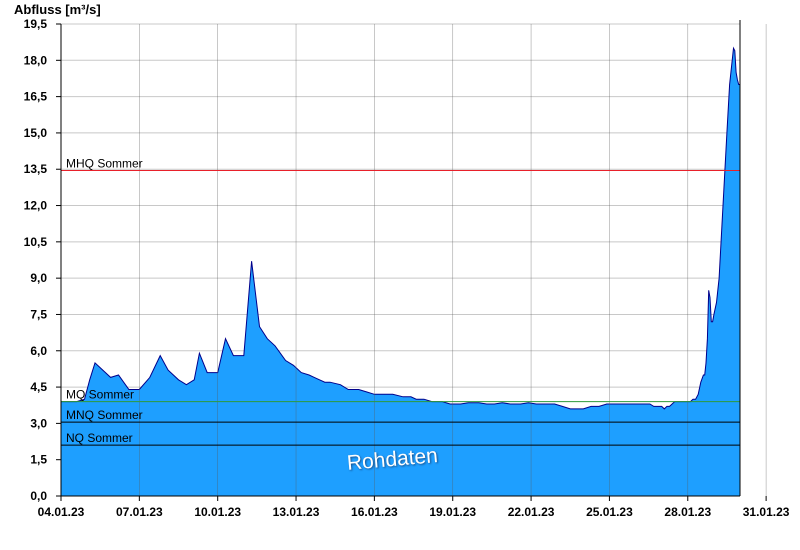 This screenshot has height=550, width=800. I want to click on y-tick-label: 16,5, so click(36, 97).